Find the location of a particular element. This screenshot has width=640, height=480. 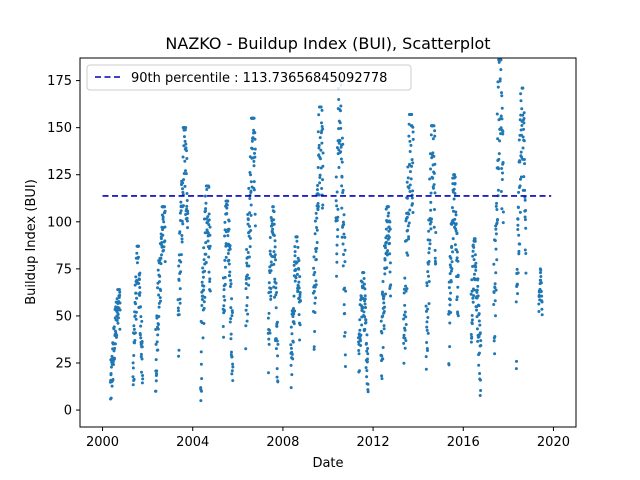

y-tick-label: 50 is located at coordinates (63, 316).